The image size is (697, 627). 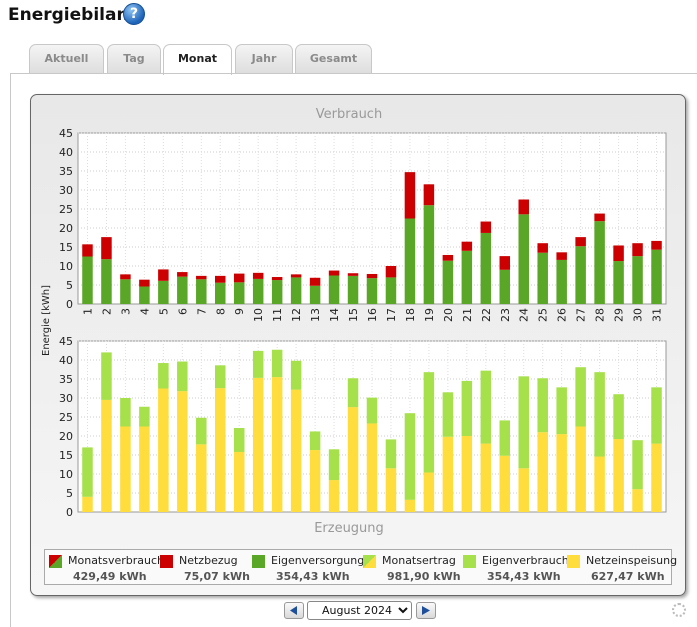 I want to click on month-select: August 2024, so click(x=359, y=610).